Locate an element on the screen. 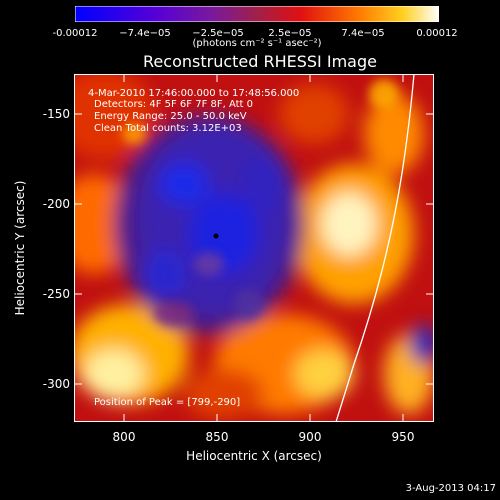  colorbar-units: (photons cm⁻² s⁻¹ asec⁻²) is located at coordinates (257, 43).